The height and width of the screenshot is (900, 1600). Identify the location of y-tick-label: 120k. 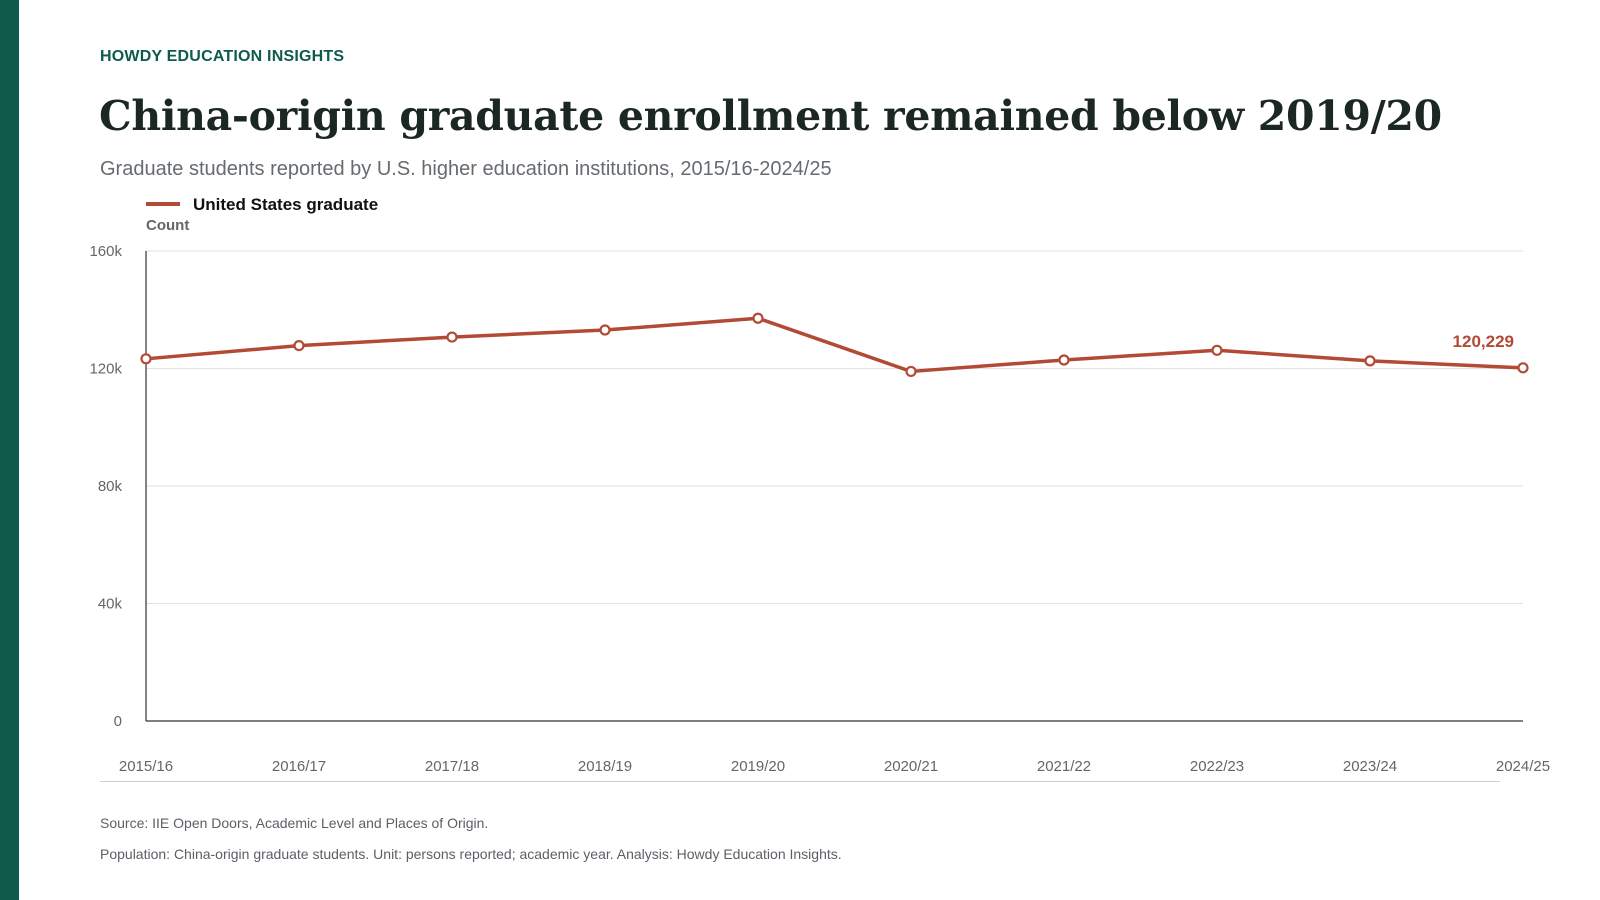
(105, 369).